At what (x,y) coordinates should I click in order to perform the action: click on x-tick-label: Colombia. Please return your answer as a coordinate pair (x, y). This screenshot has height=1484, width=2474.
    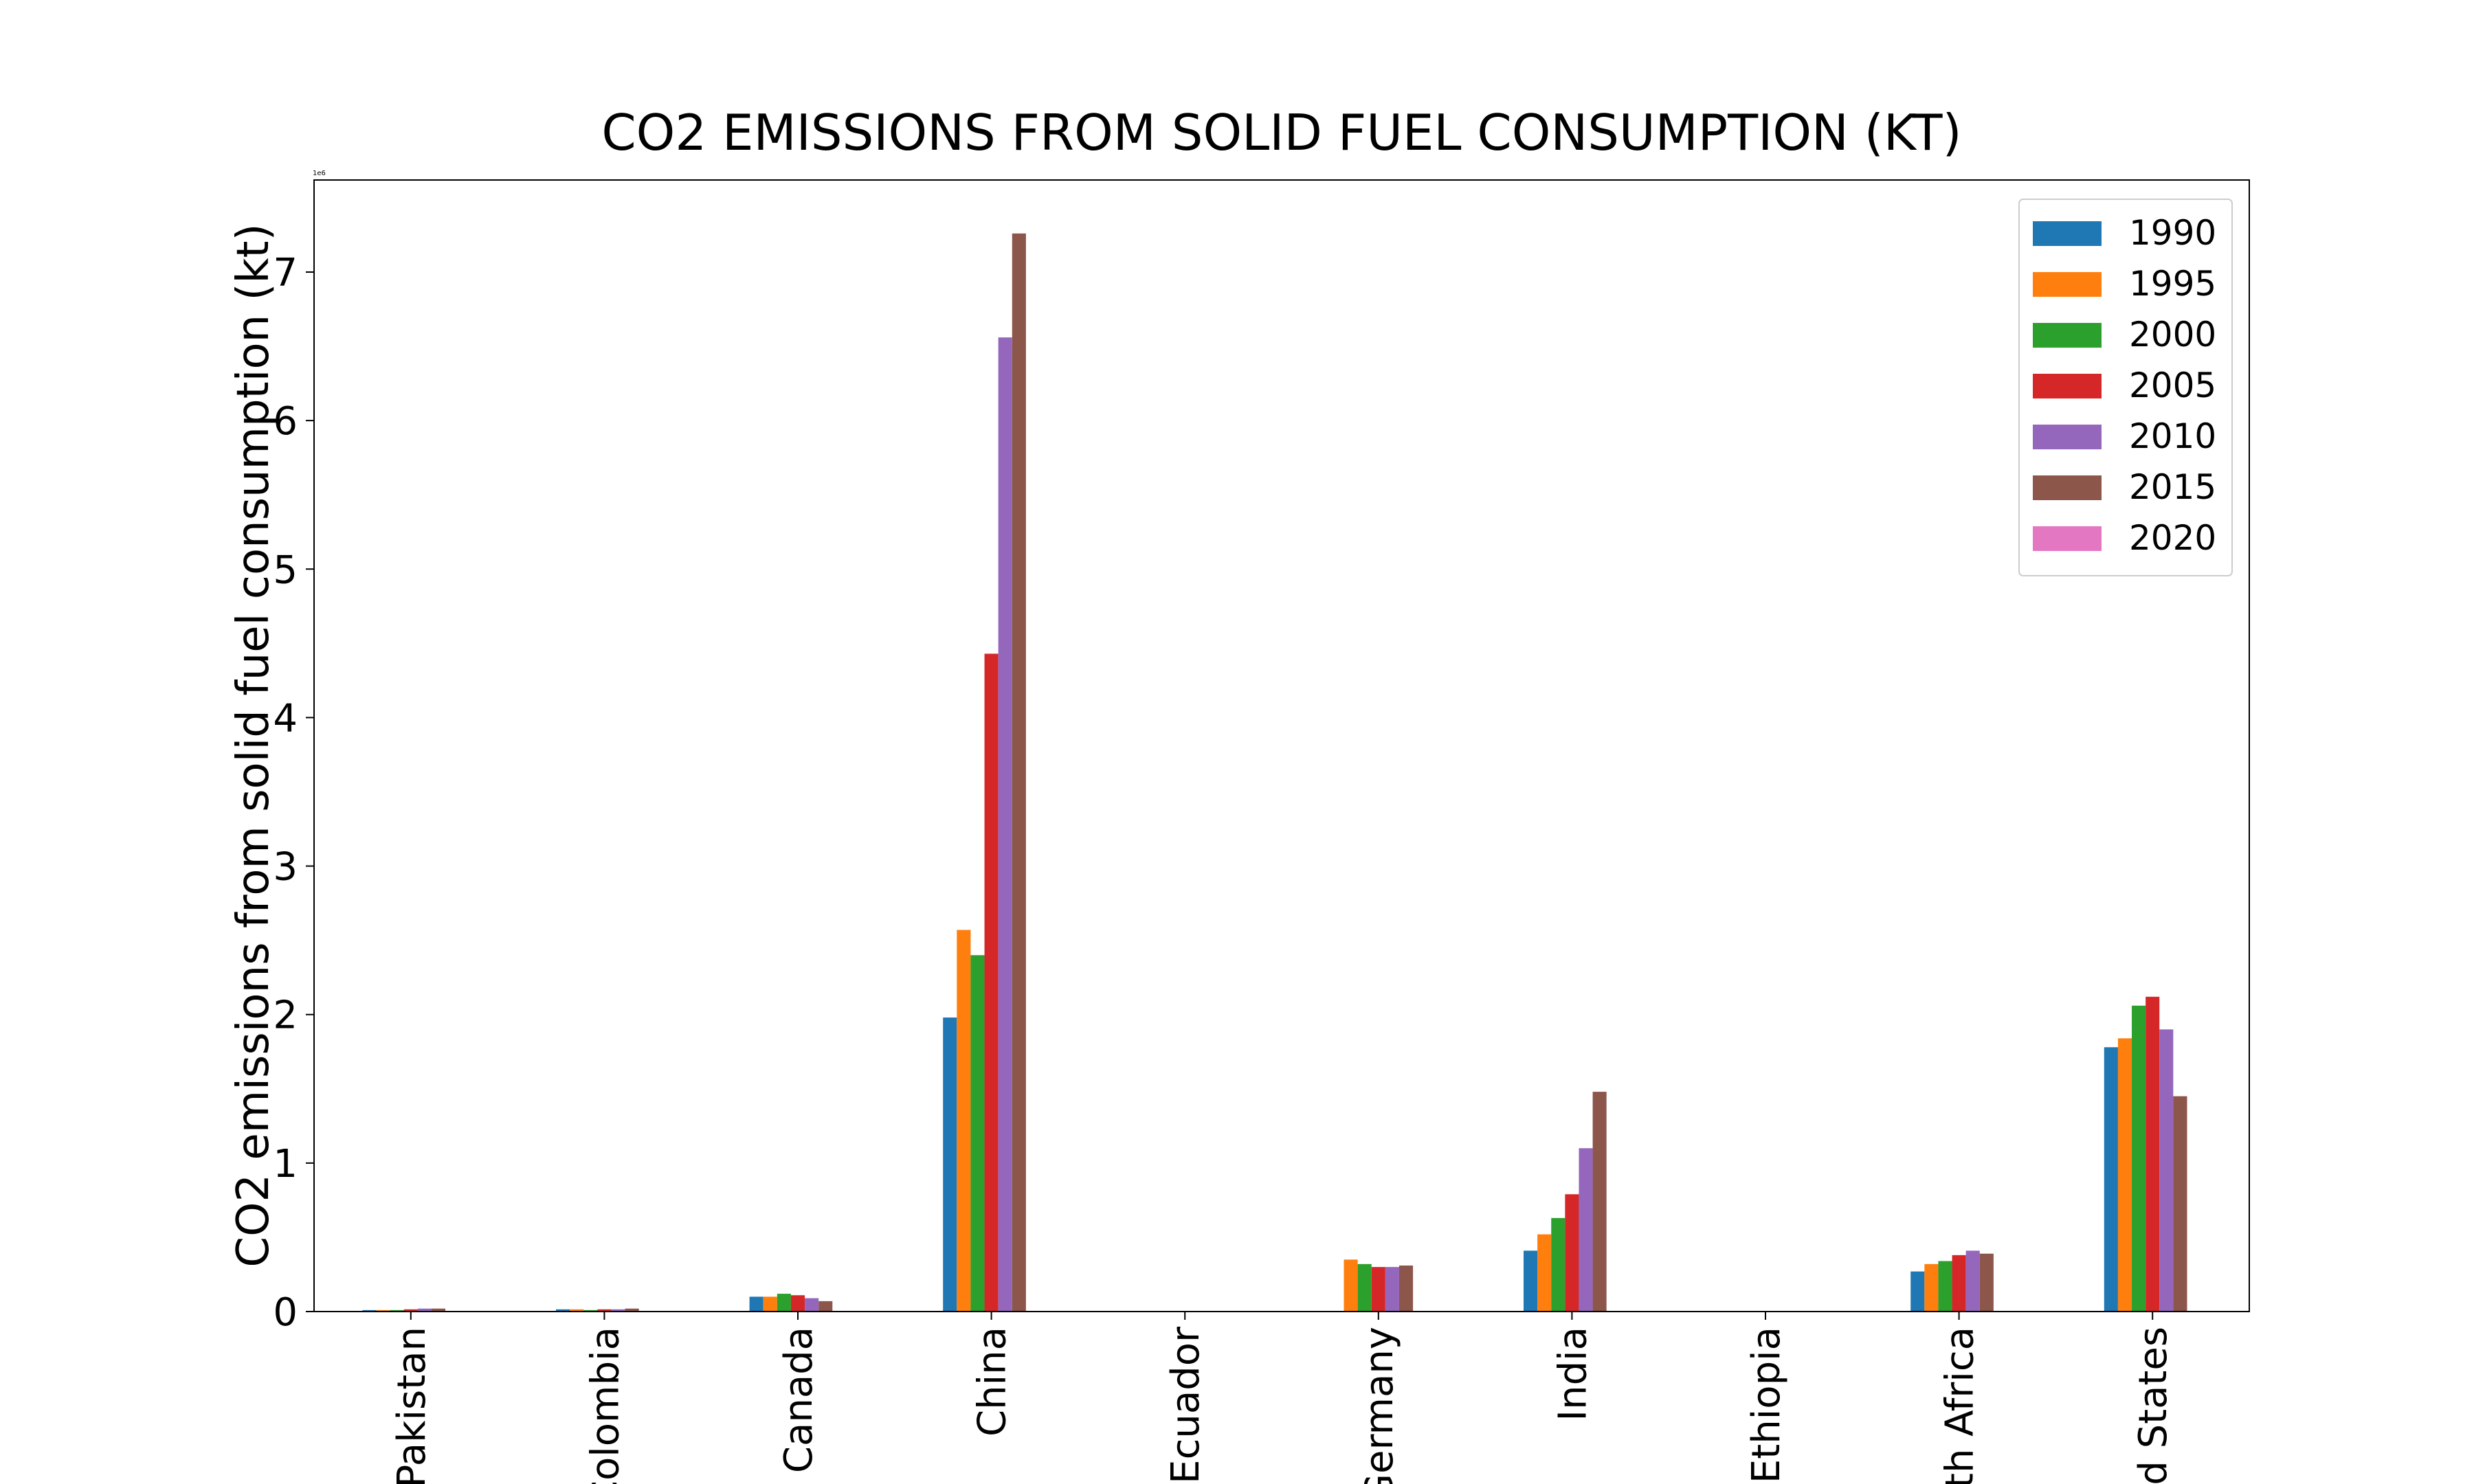
    Looking at the image, I should click on (605, 1405).